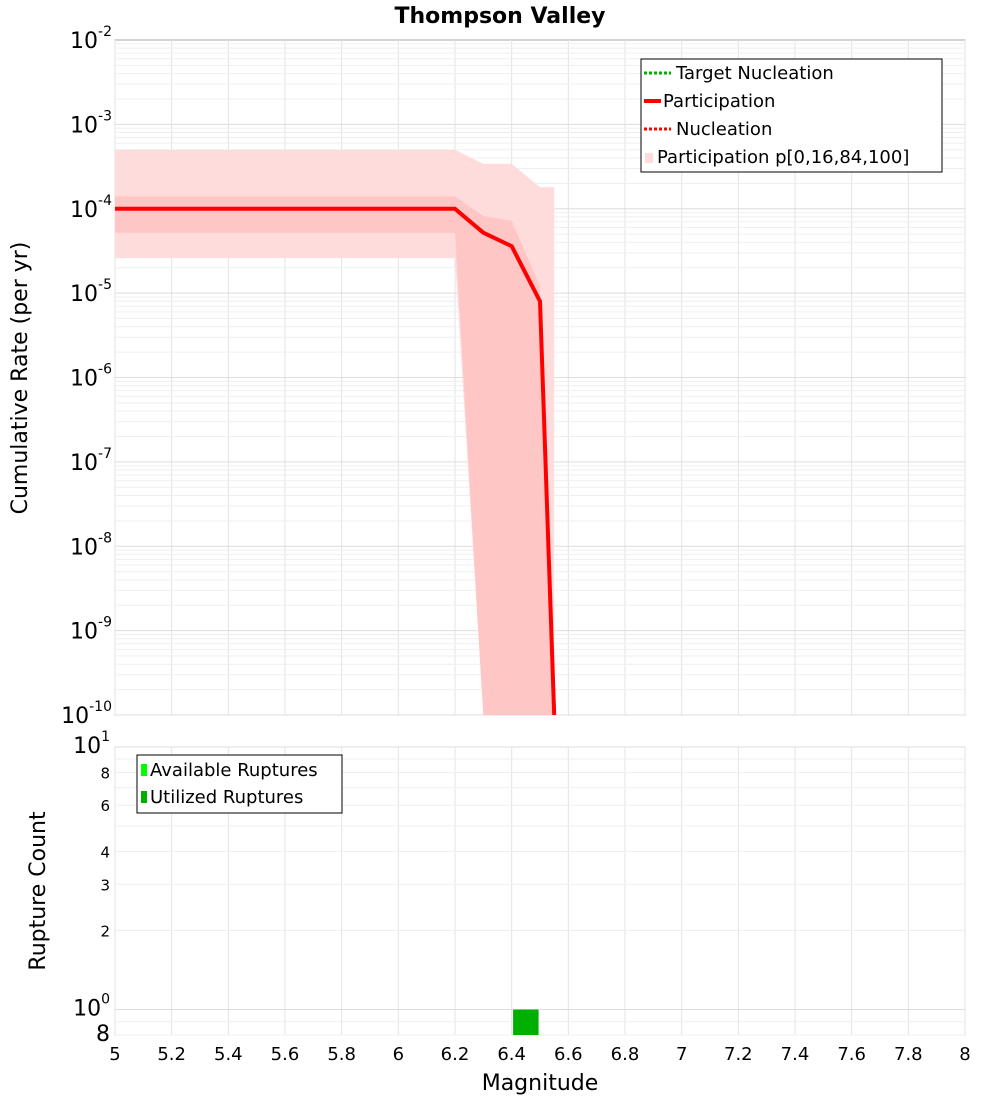  Describe the element at coordinates (234, 770) in the screenshot. I see `count-legend-label: Available Ruptures` at that location.